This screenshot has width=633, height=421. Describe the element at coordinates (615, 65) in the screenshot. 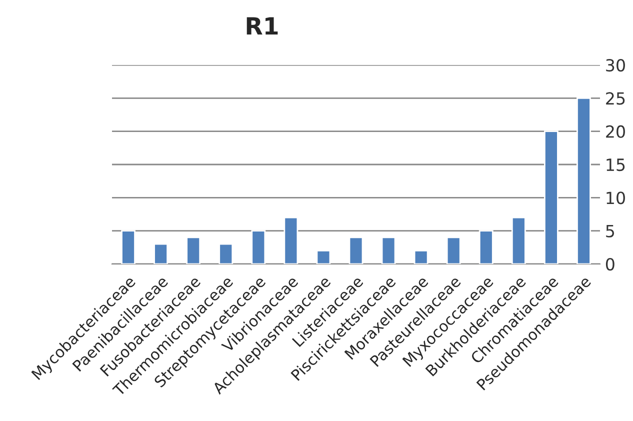

I see `y-tick-label: 30` at that location.